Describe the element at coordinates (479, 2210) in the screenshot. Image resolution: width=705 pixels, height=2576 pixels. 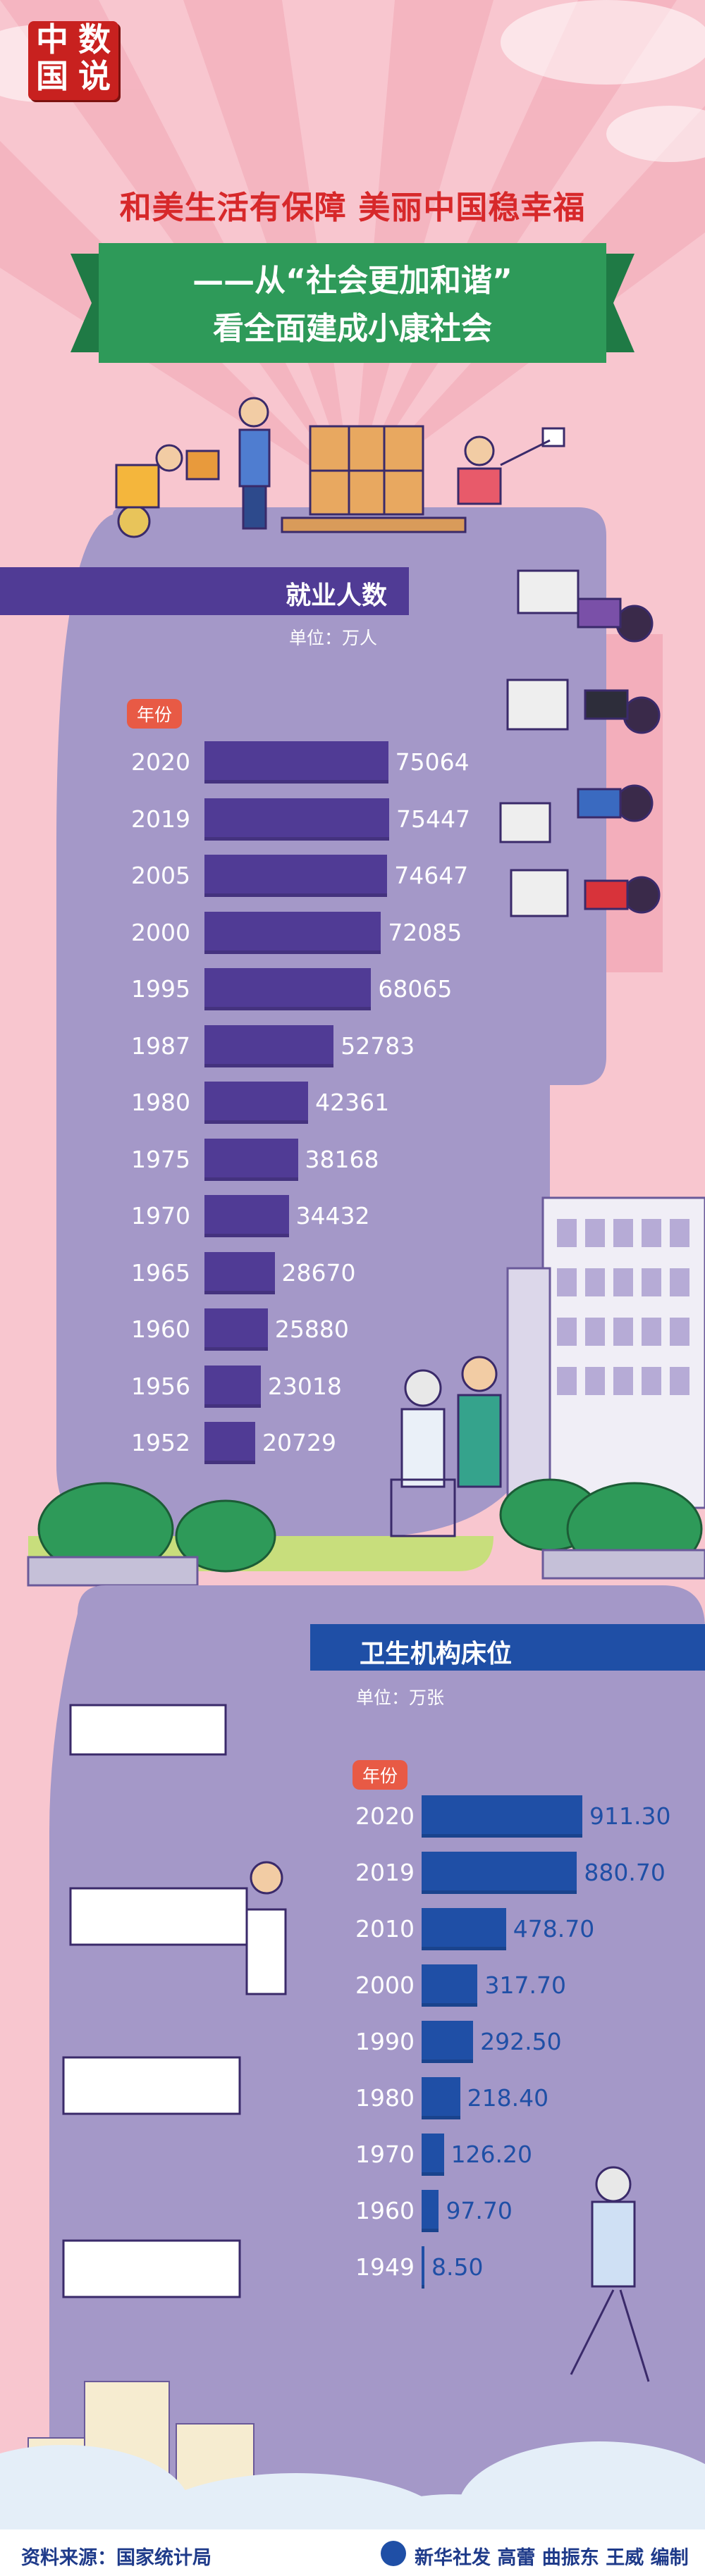
I see `bar-value-label: 97.70` at that location.